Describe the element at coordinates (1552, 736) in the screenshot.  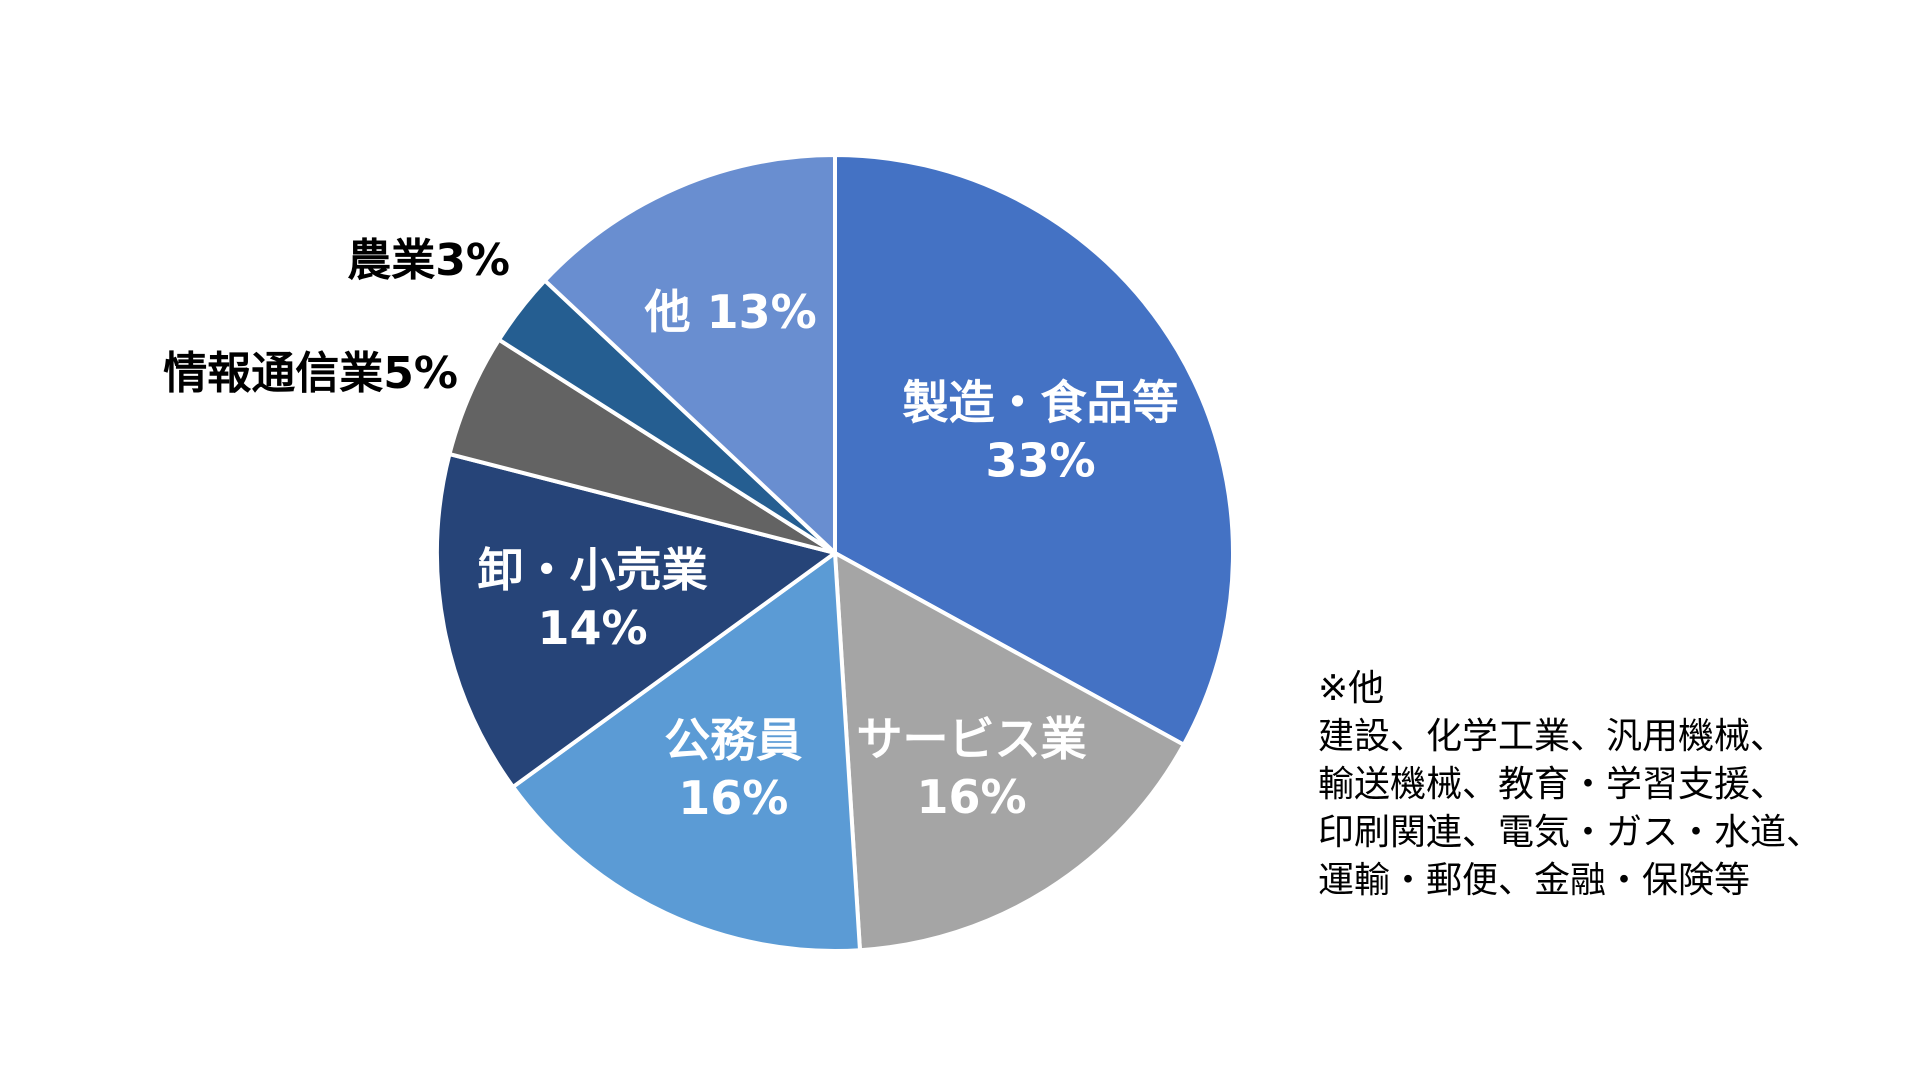
I see `note-line-1: 建設、化学工業、汎用機械、` at that location.